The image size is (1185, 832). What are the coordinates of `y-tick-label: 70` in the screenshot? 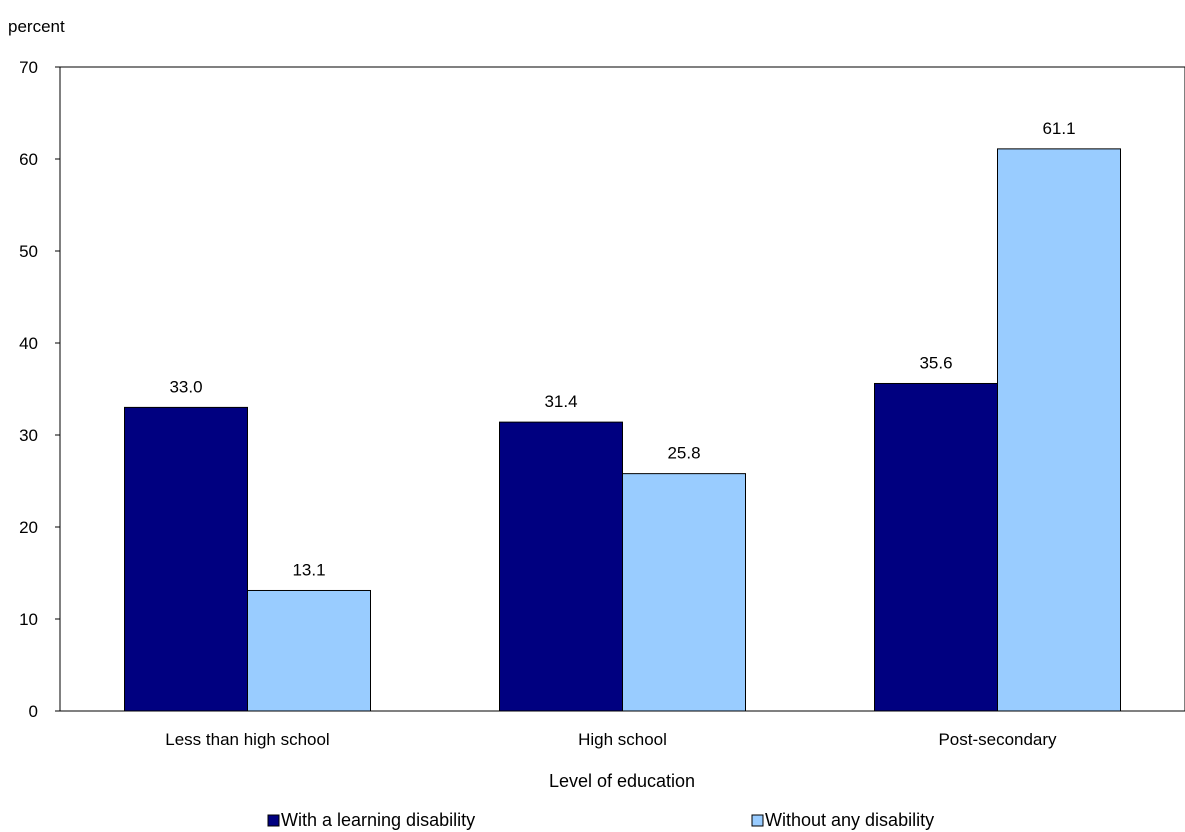 It's located at (28, 67).